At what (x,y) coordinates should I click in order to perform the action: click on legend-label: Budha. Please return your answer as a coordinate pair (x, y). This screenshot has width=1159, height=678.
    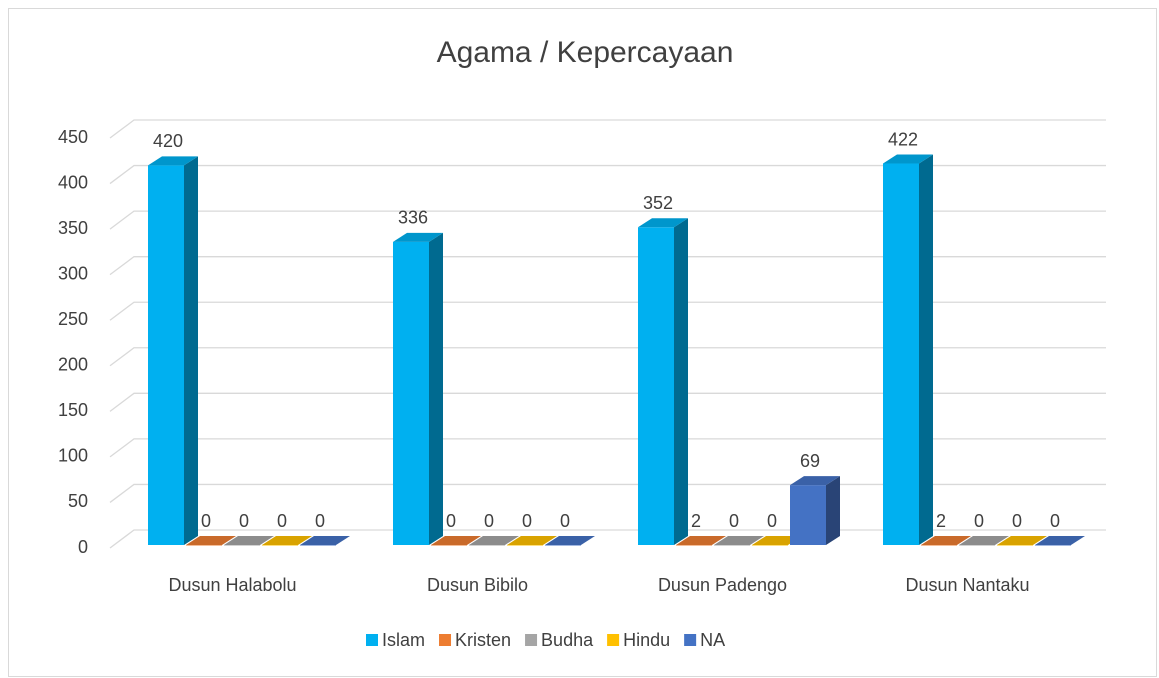
    Looking at the image, I should click on (567, 640).